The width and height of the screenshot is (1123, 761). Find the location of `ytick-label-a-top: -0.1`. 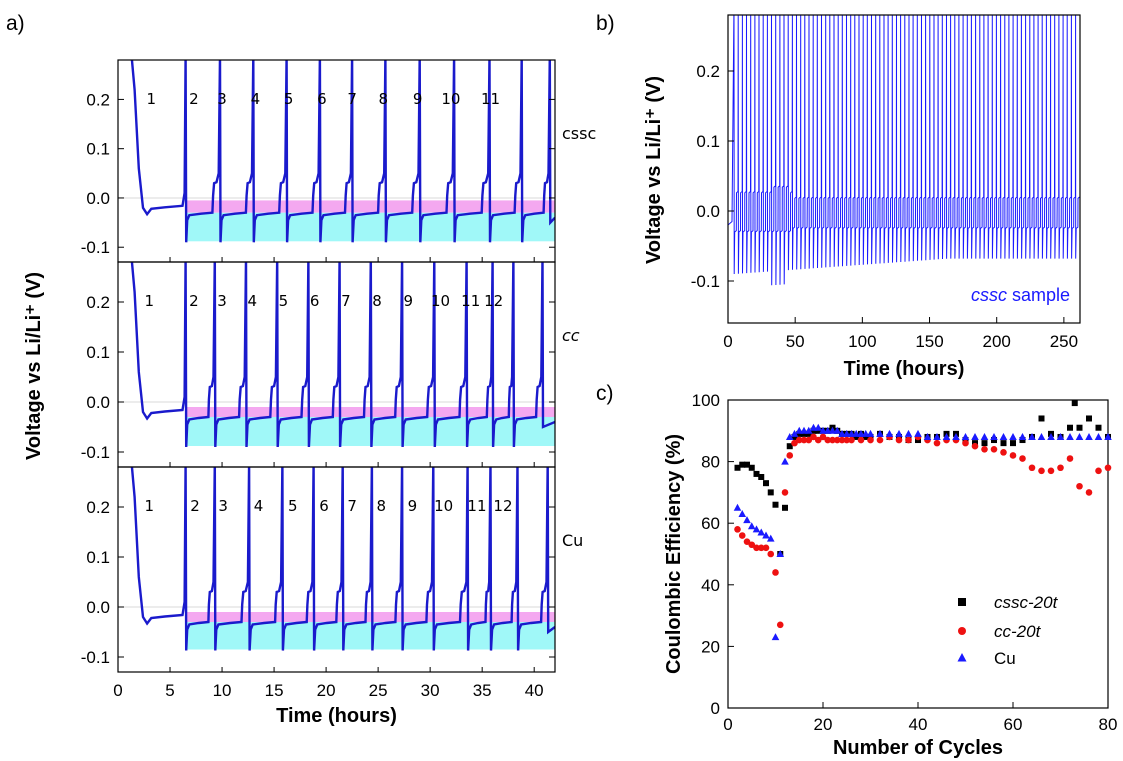

ytick-label-a-top: -0.1 is located at coordinates (95, 247).